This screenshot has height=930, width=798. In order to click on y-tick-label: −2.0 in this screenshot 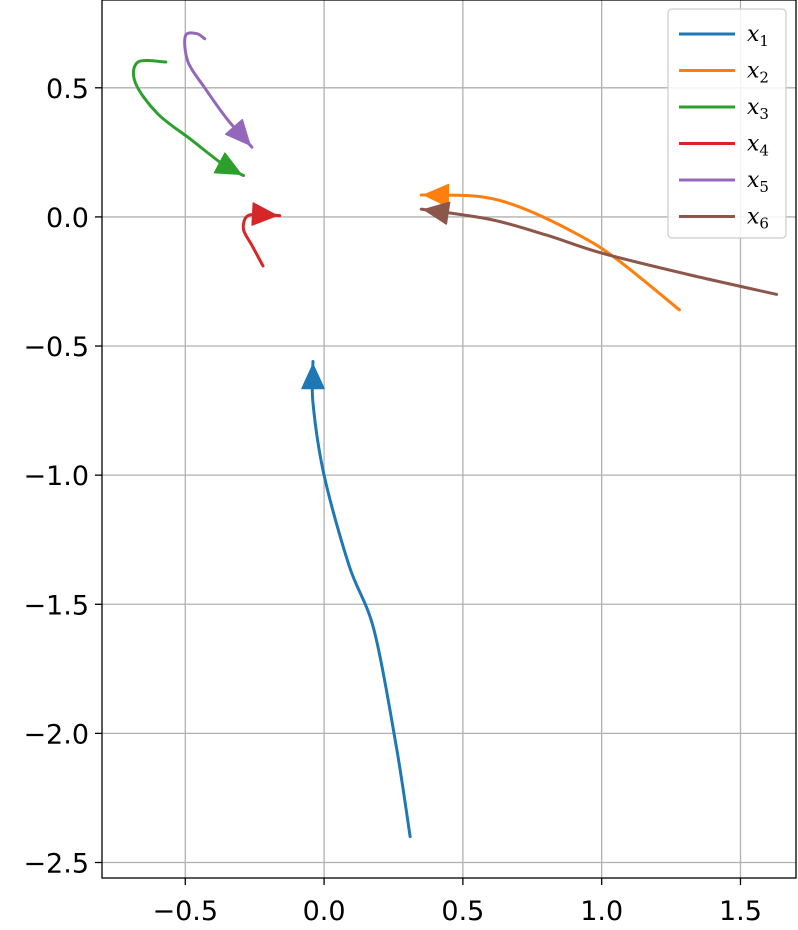, I will do `click(56, 734)`.